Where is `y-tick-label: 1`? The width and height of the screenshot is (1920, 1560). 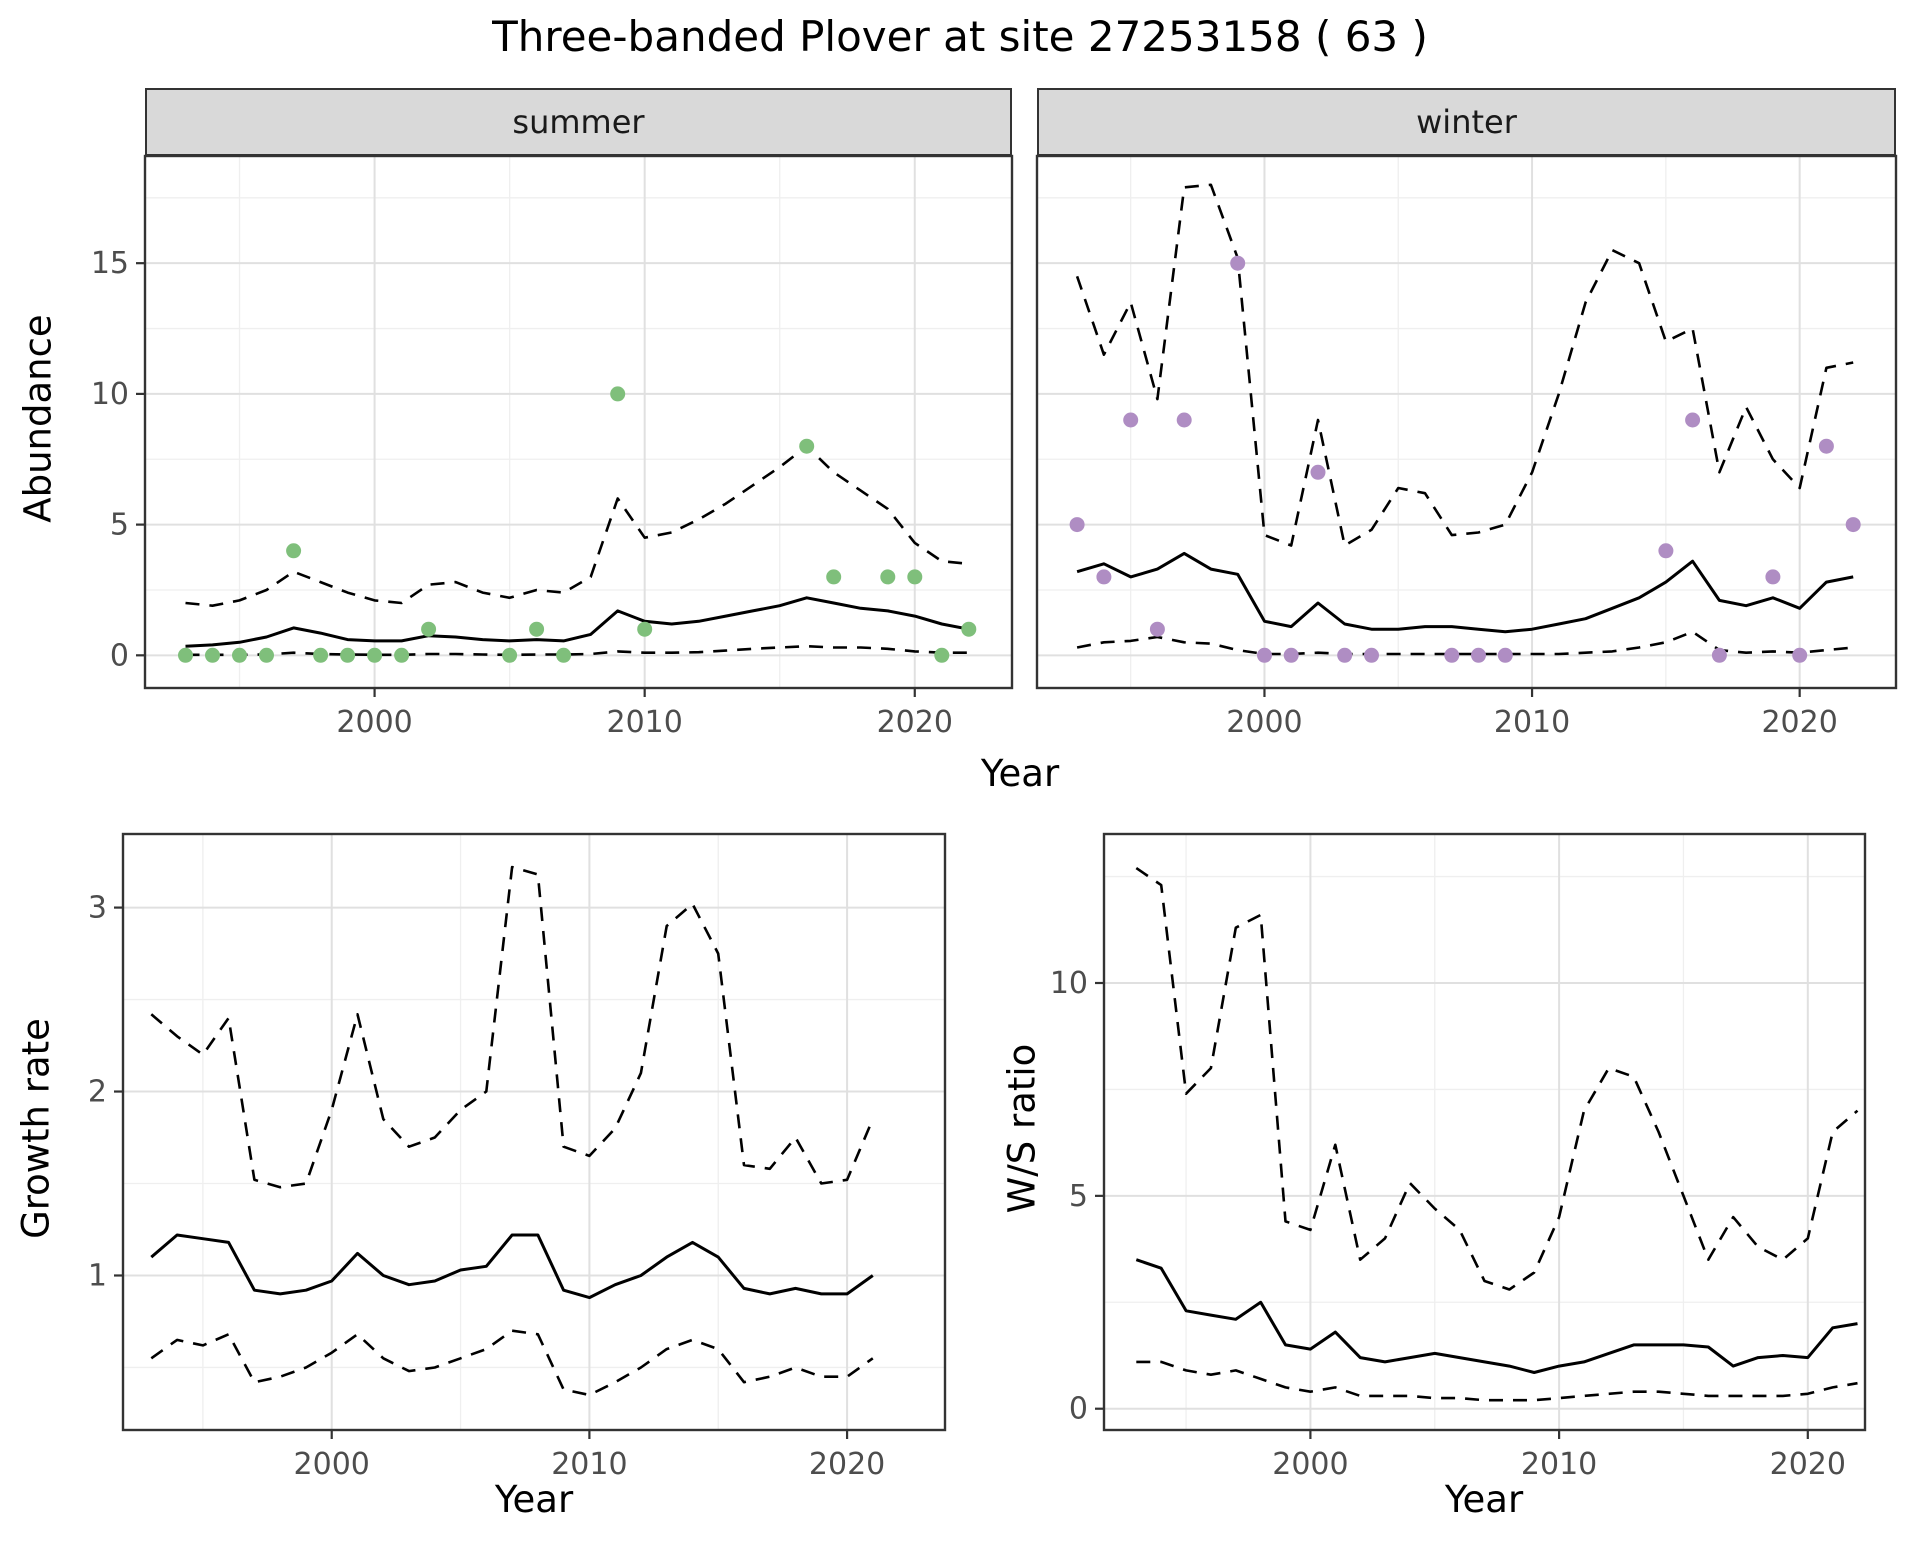 y-tick-label: 1 is located at coordinates (97, 1275).